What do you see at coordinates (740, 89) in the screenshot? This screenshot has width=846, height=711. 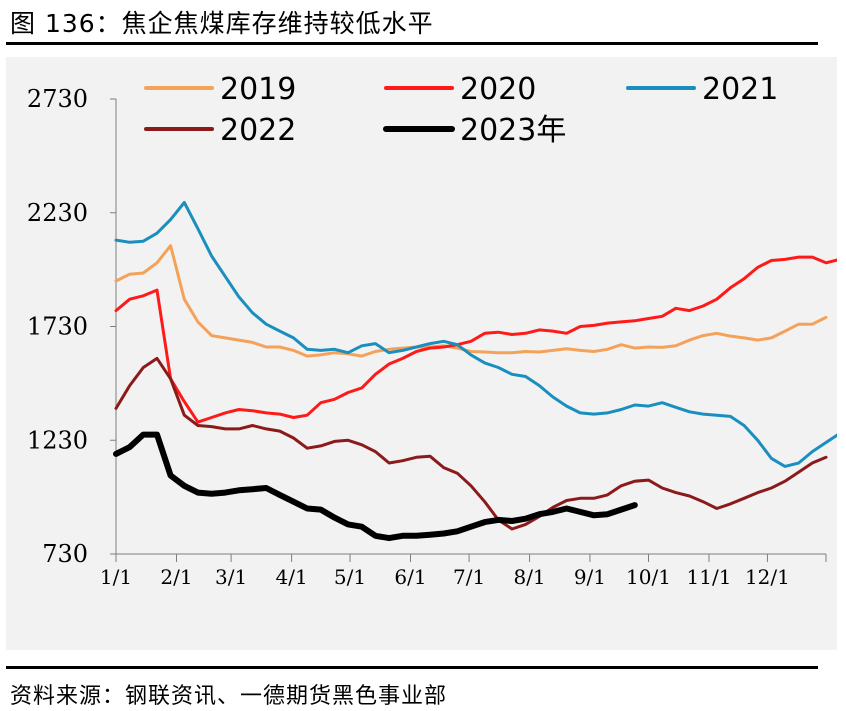 I see `legend-label-2021: 2021` at bounding box center [740, 89].